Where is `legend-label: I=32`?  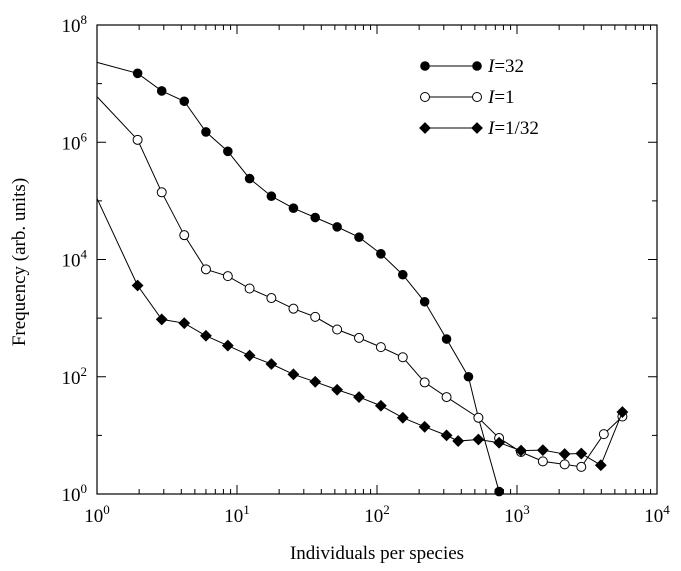 legend-label: I=32 is located at coordinates (505, 66).